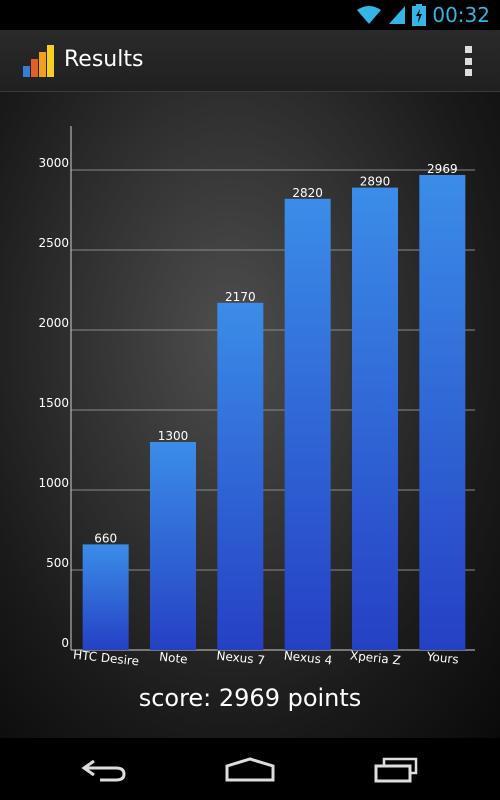 This screenshot has width=500, height=800. I want to click on bar-value-label: 2890, so click(375, 182).